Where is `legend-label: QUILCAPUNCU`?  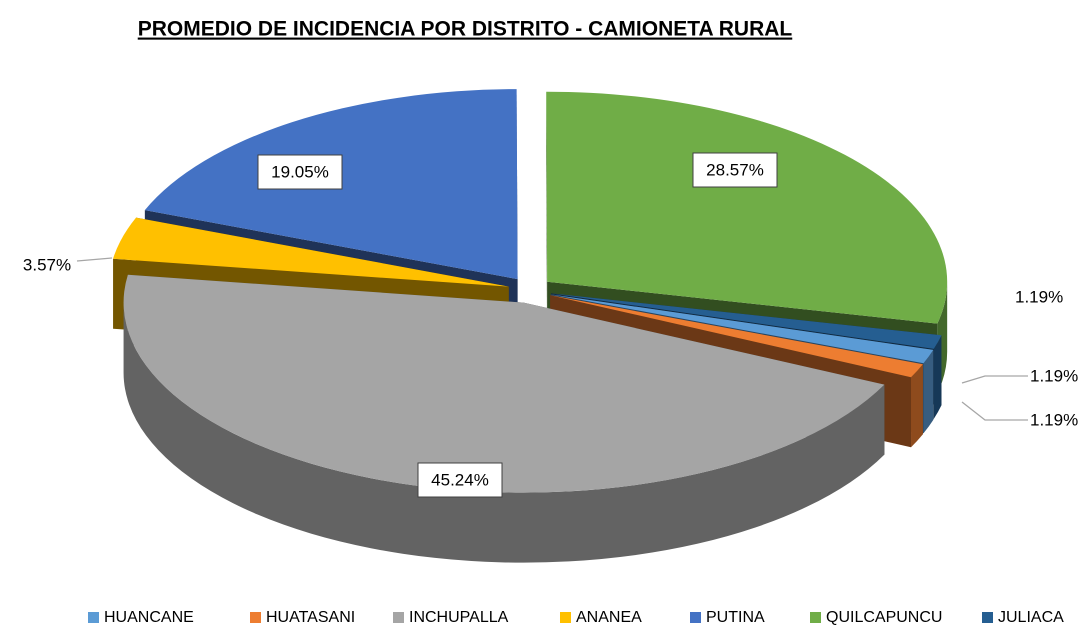 legend-label: QUILCAPUNCU is located at coordinates (884, 617).